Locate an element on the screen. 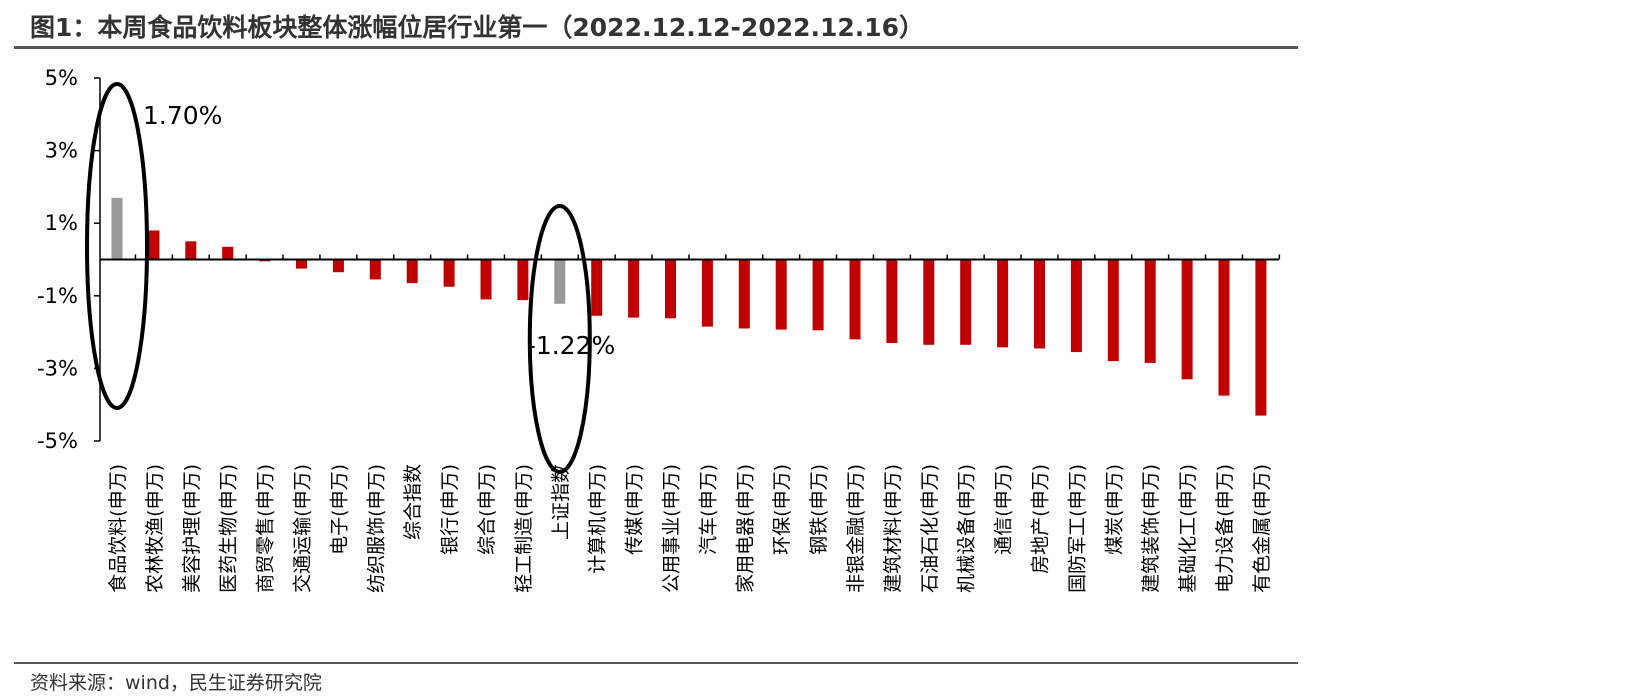 The width and height of the screenshot is (1634, 696). data-label: -1.22% is located at coordinates (571, 345).